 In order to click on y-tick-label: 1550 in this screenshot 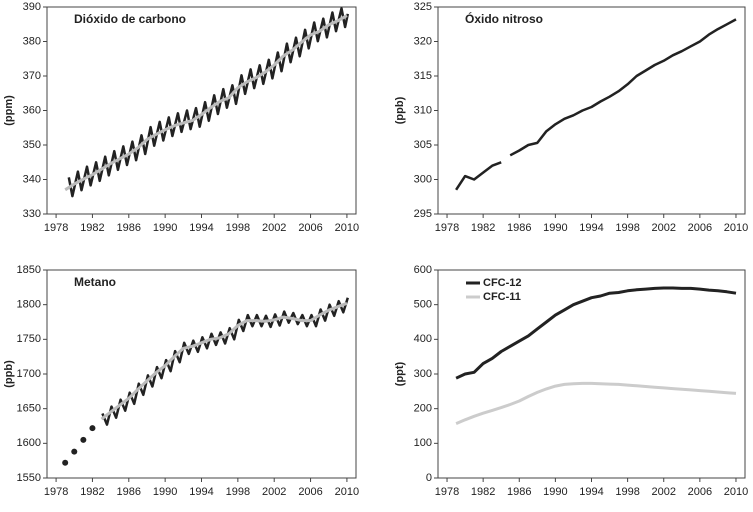, I will do `click(29, 478)`.